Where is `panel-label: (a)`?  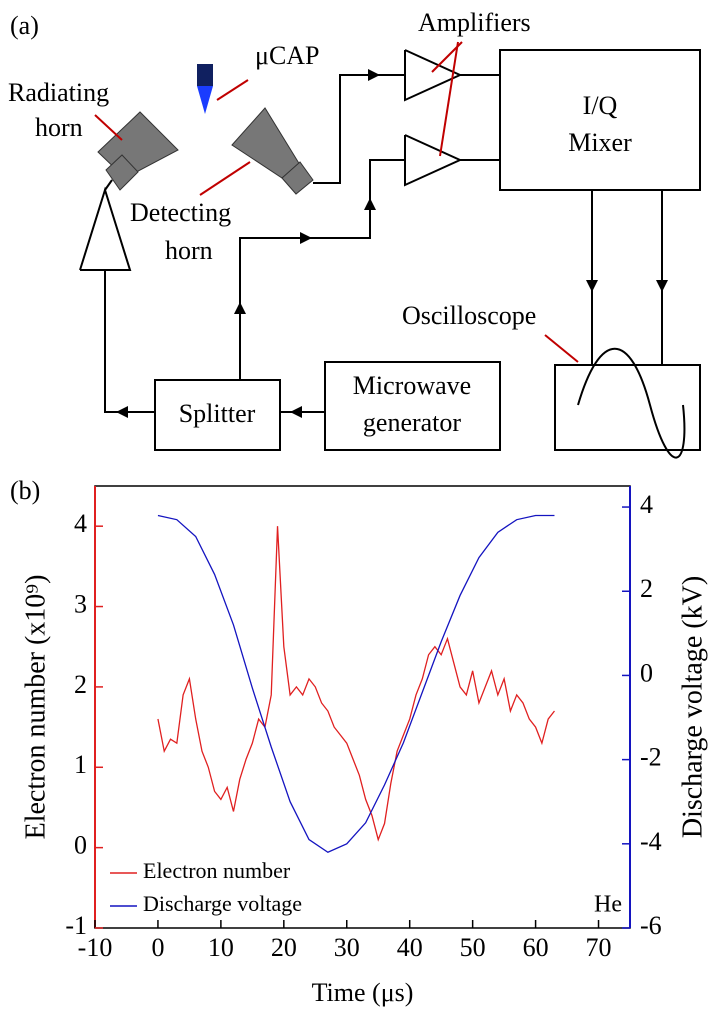
panel-label: (a) is located at coordinates (24, 25).